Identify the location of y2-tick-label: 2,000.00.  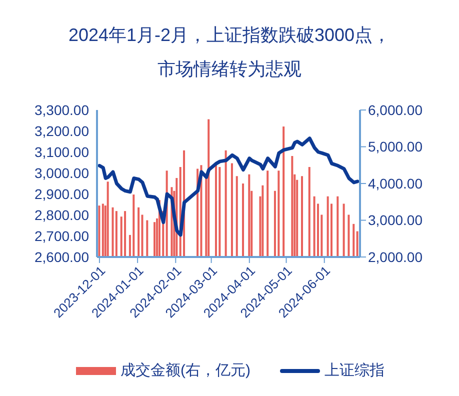
(395, 256).